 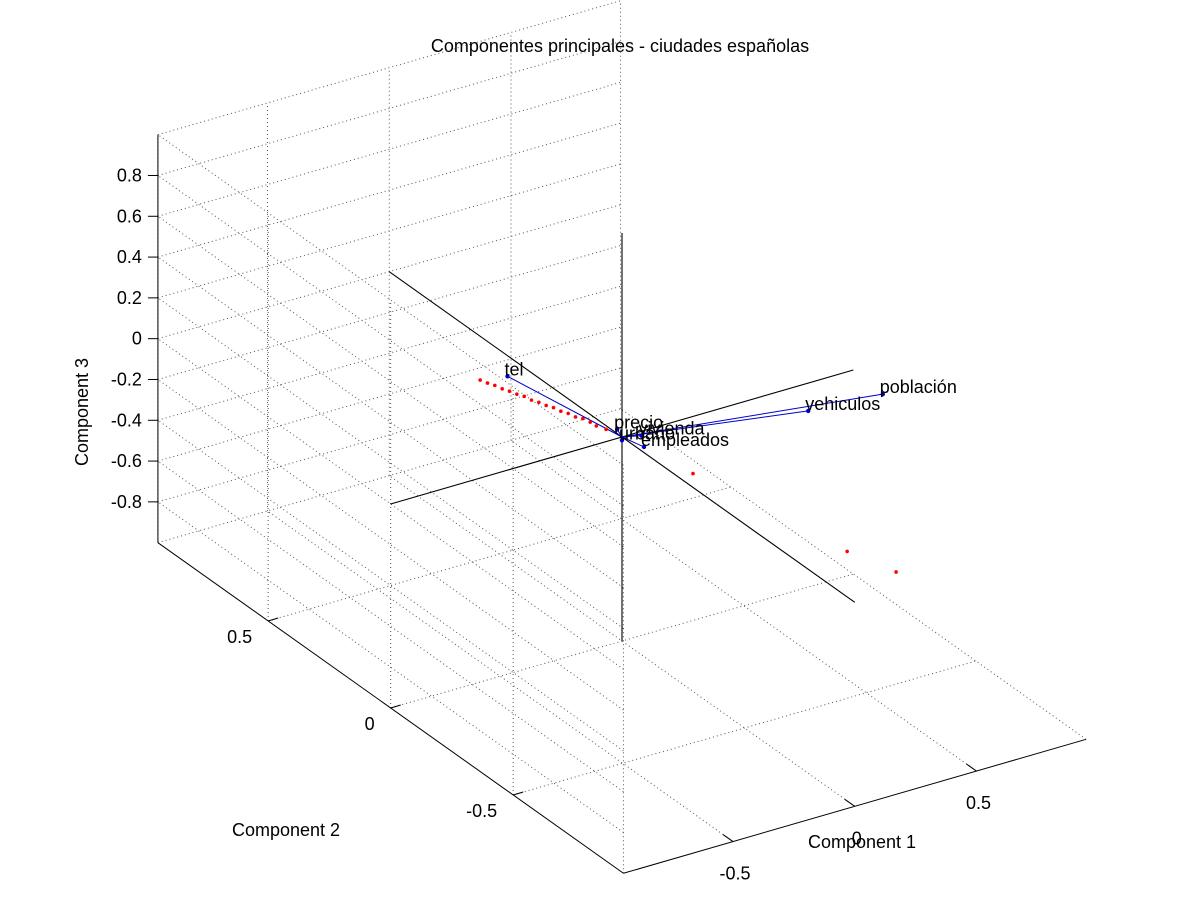 I want to click on vector-label: empleados, so click(x=685, y=440).